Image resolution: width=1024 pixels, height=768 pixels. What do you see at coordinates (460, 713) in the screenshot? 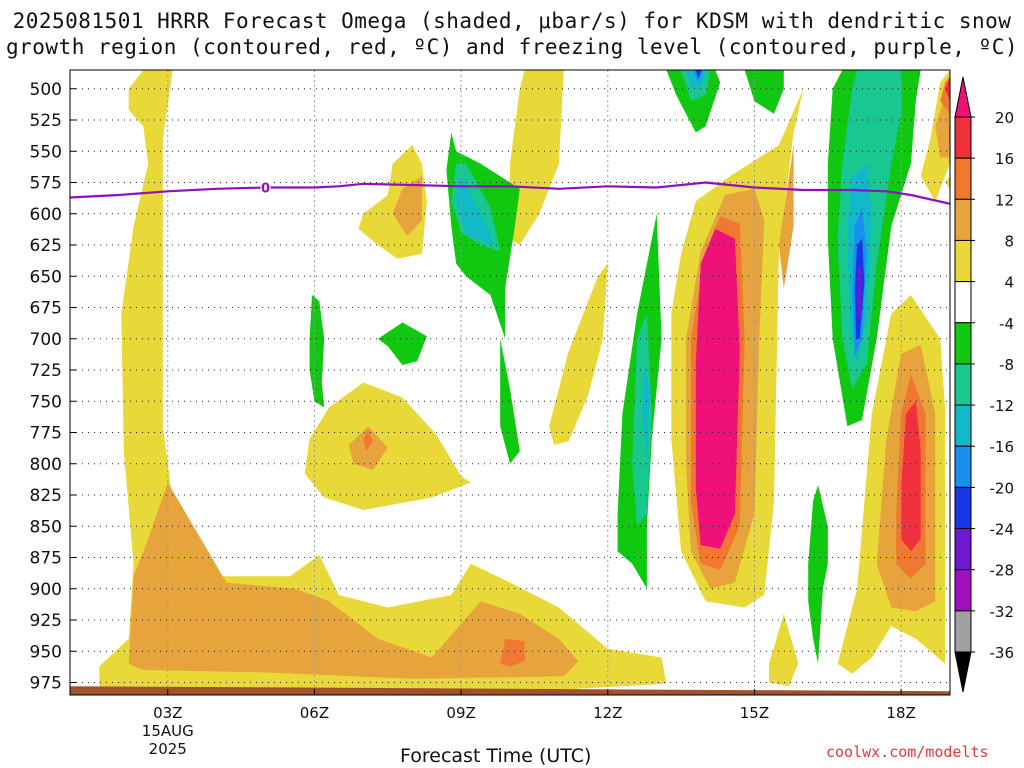
I see `x-tick-label: 09Z` at bounding box center [460, 713].